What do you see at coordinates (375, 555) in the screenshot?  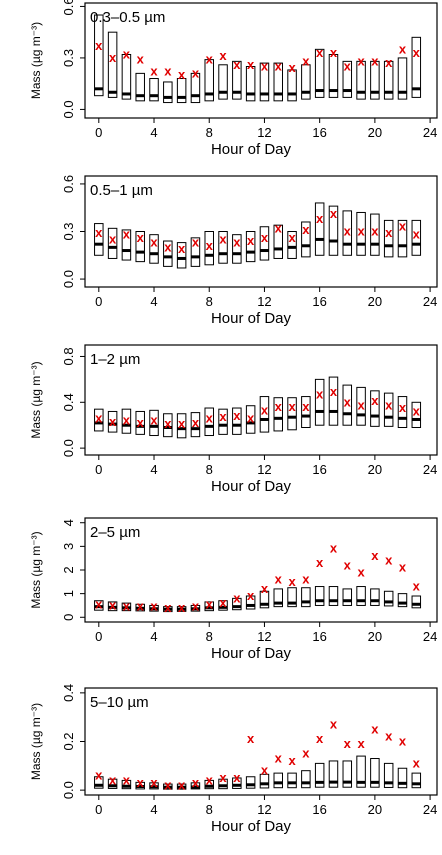 I see `mean-marker-4-20: x` at bounding box center [375, 555].